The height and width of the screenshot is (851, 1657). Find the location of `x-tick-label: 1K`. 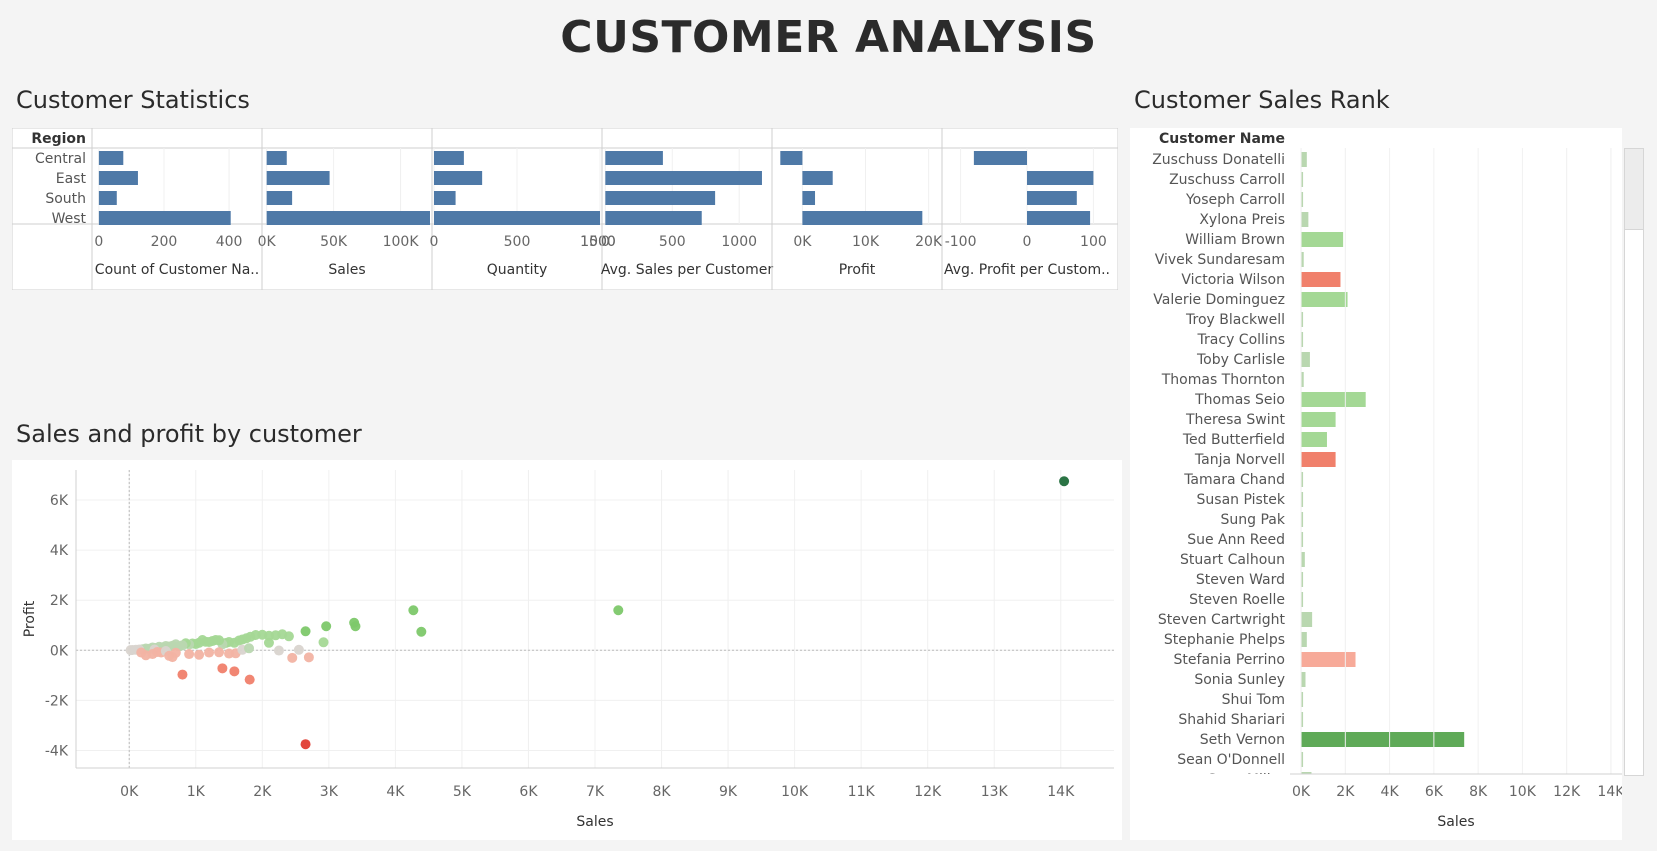

x-tick-label: 1K is located at coordinates (196, 792).